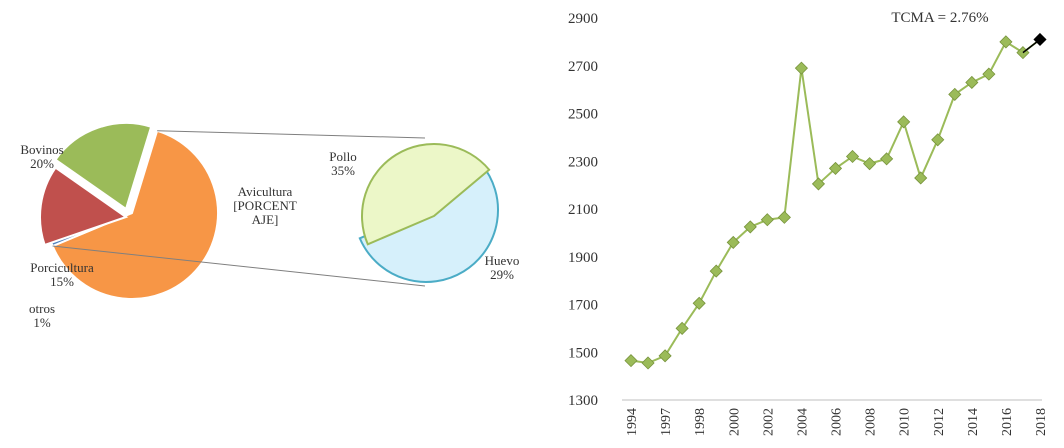 The image size is (1064, 448). Describe the element at coordinates (973, 422) in the screenshot. I see `x-tick-label-2014: 2014` at that location.